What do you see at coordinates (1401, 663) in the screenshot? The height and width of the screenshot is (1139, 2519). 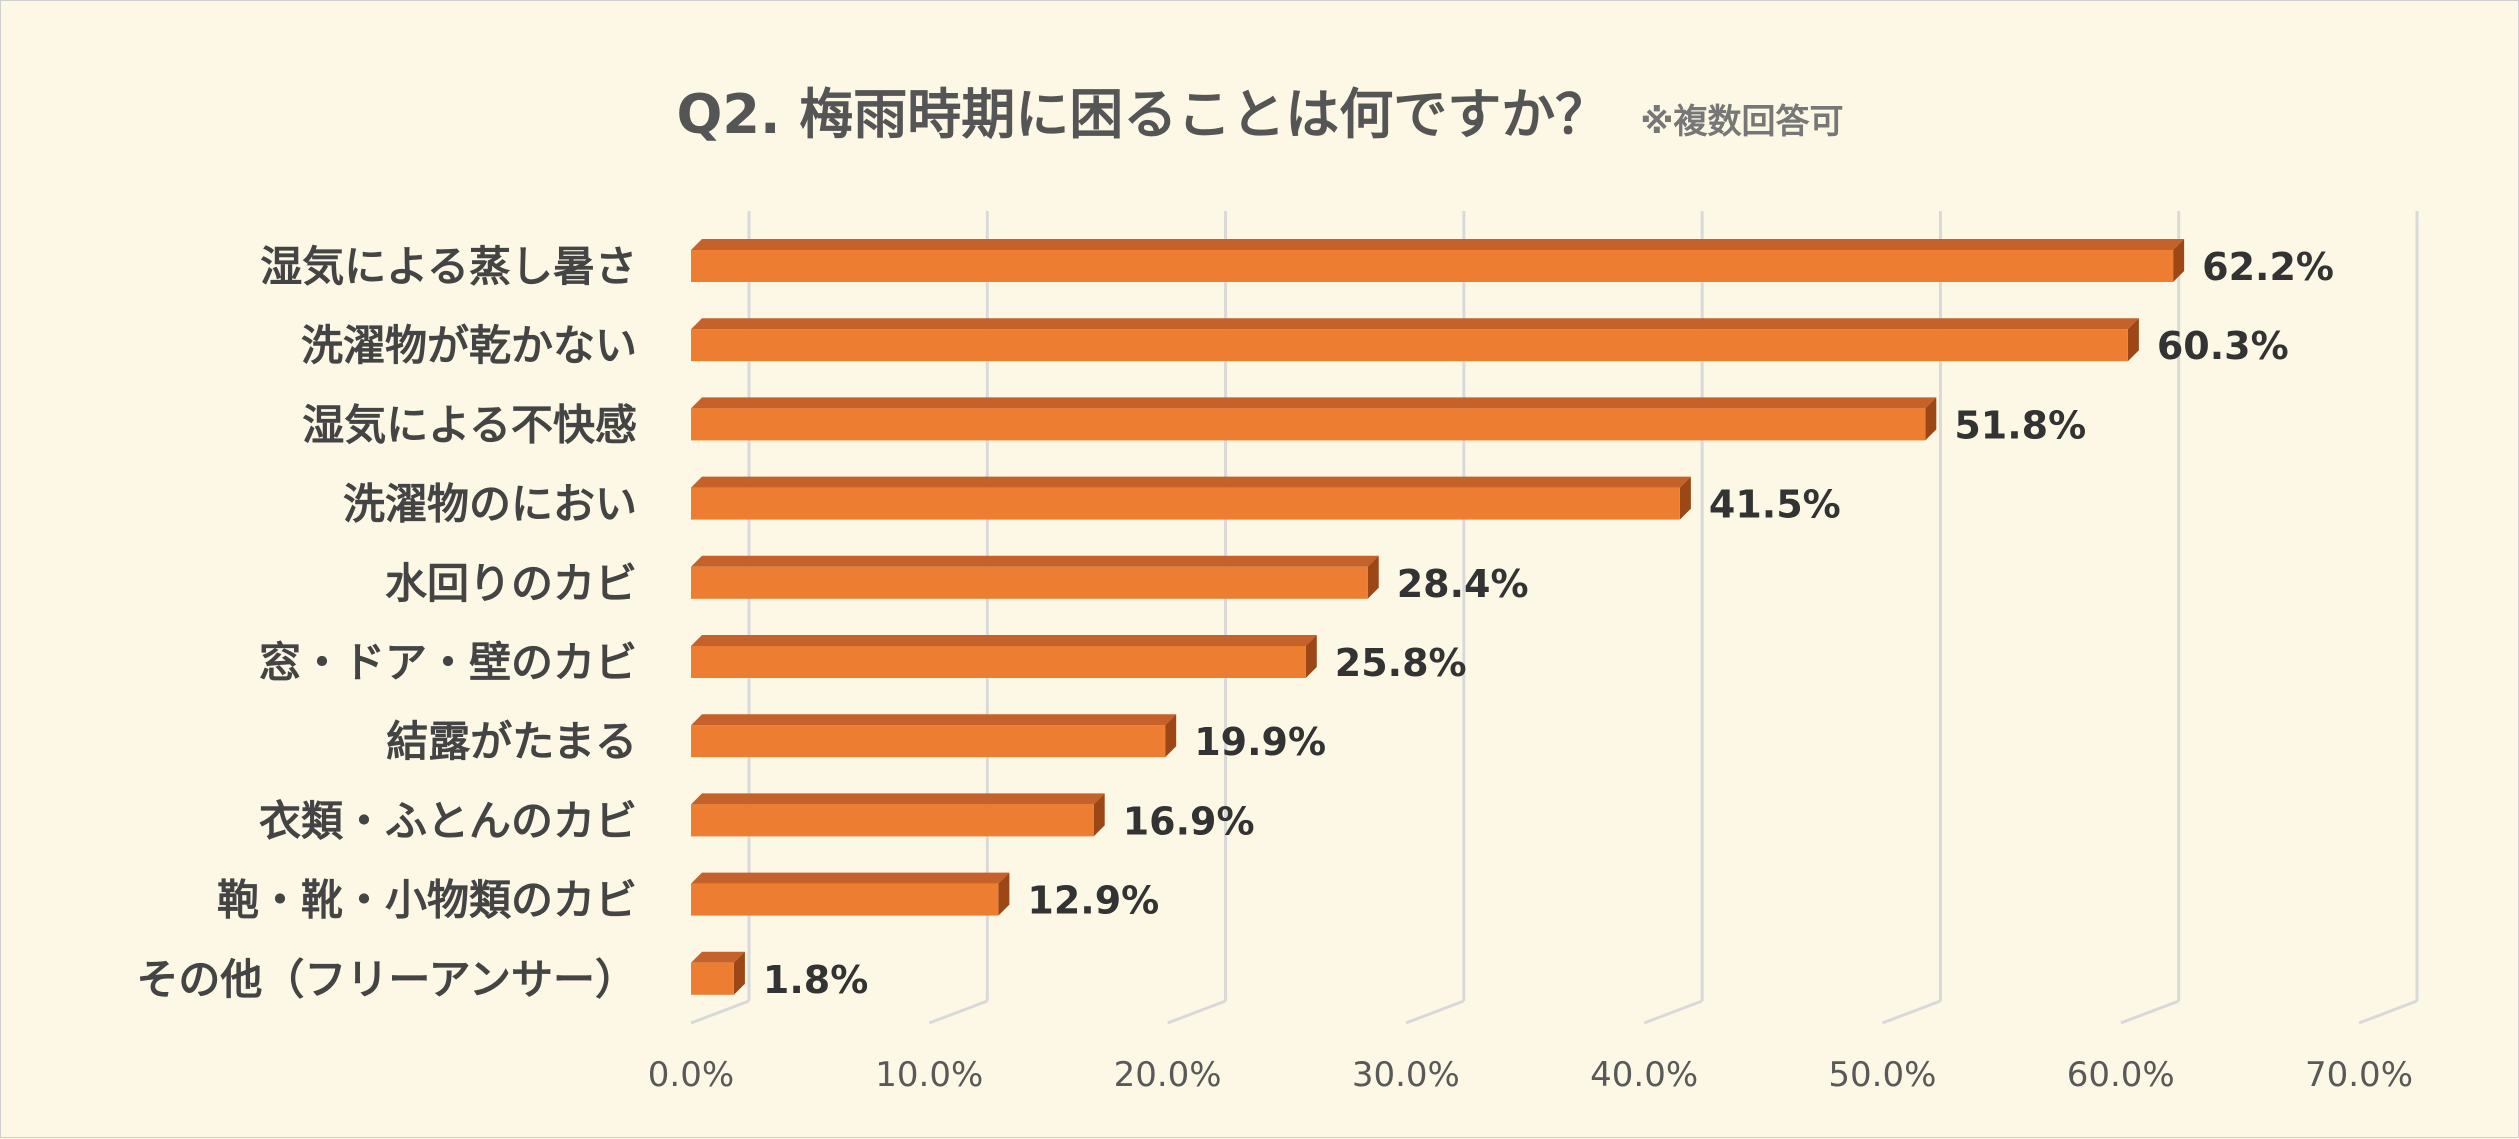 I see `data-label: 25.8%` at bounding box center [1401, 663].